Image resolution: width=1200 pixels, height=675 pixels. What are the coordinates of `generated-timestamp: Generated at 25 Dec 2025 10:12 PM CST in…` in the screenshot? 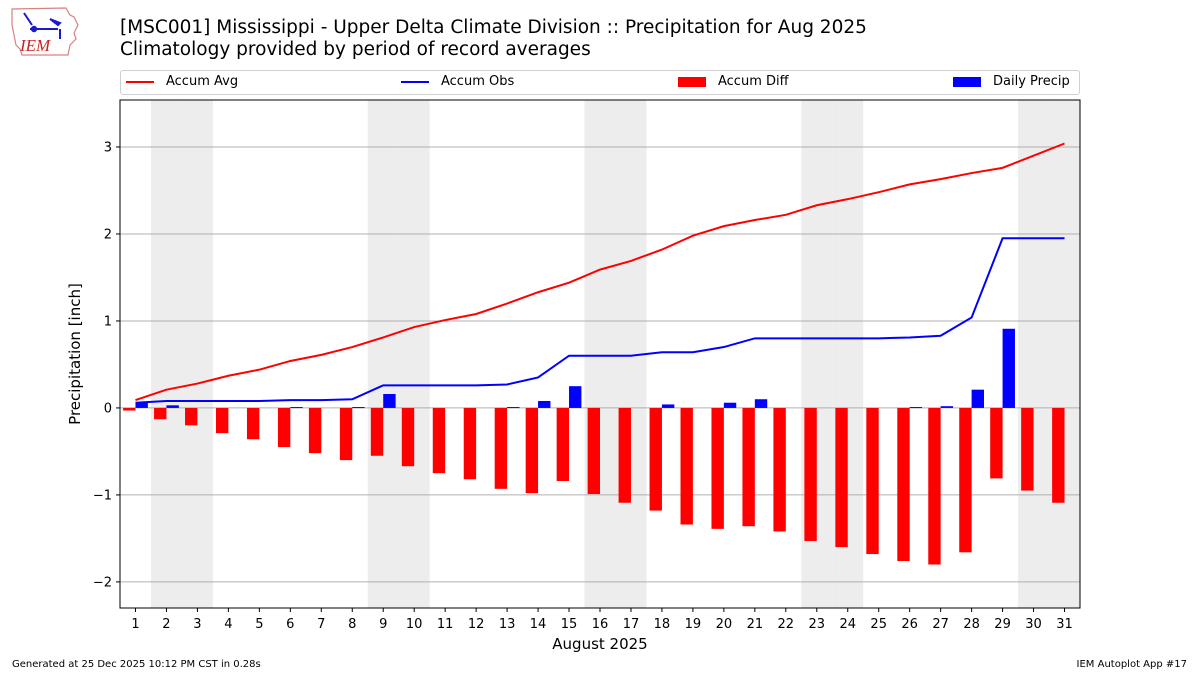 It's located at (136, 664).